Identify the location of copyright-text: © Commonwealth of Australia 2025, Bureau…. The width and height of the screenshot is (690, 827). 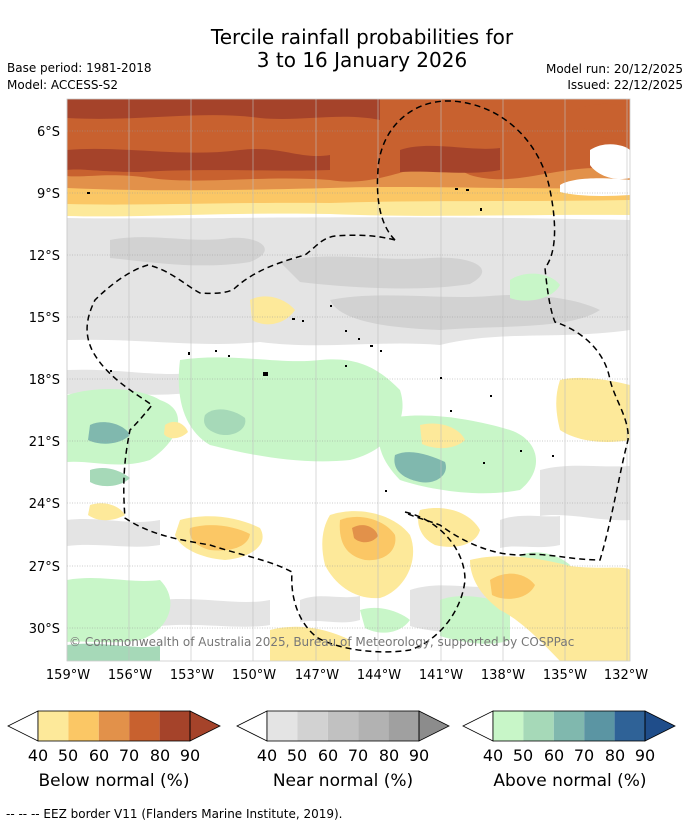
(321, 642).